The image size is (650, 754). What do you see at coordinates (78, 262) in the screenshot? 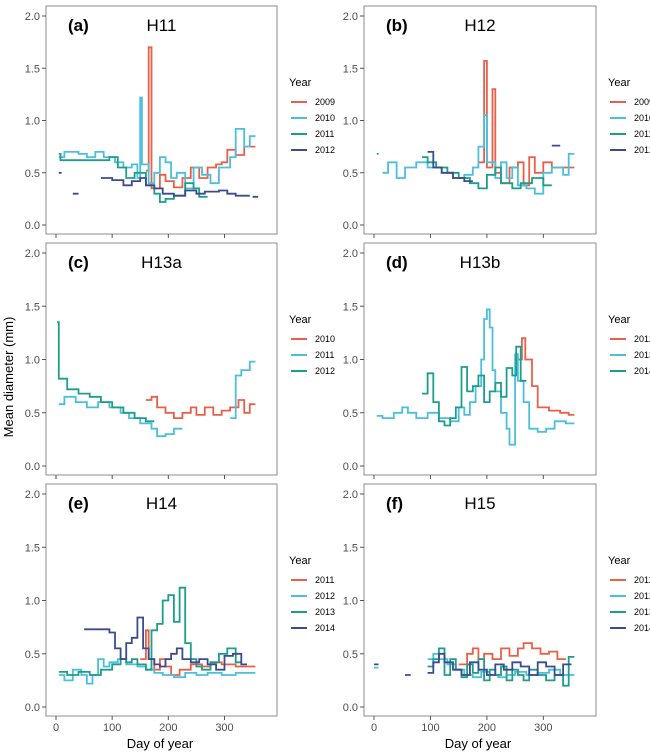
I see `panel-tag: (c)` at bounding box center [78, 262].